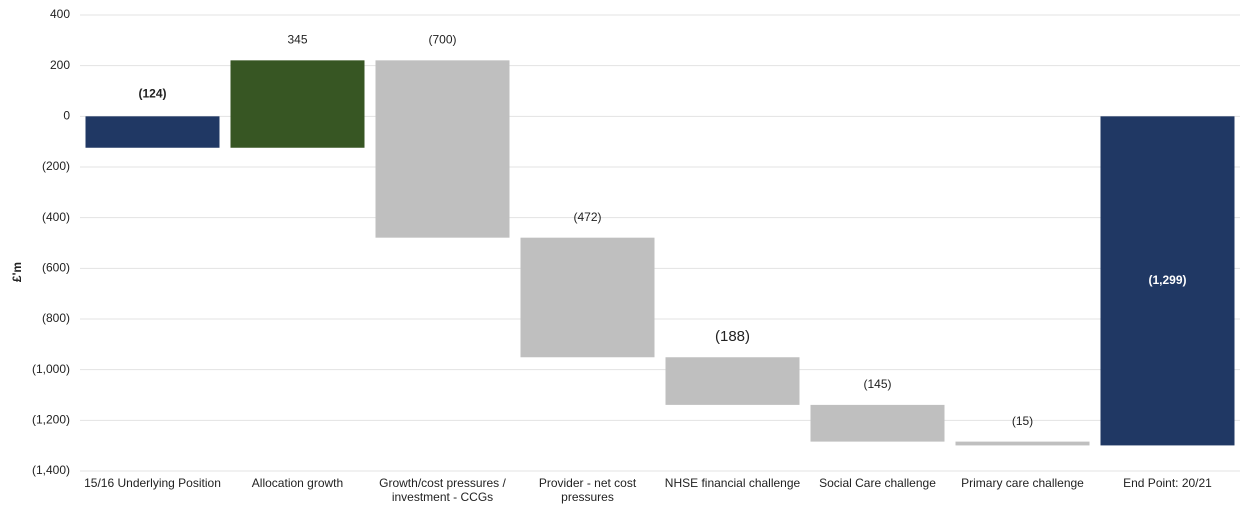 The height and width of the screenshot is (505, 1241). I want to click on y-tick-label: (1,000), so click(51, 369).